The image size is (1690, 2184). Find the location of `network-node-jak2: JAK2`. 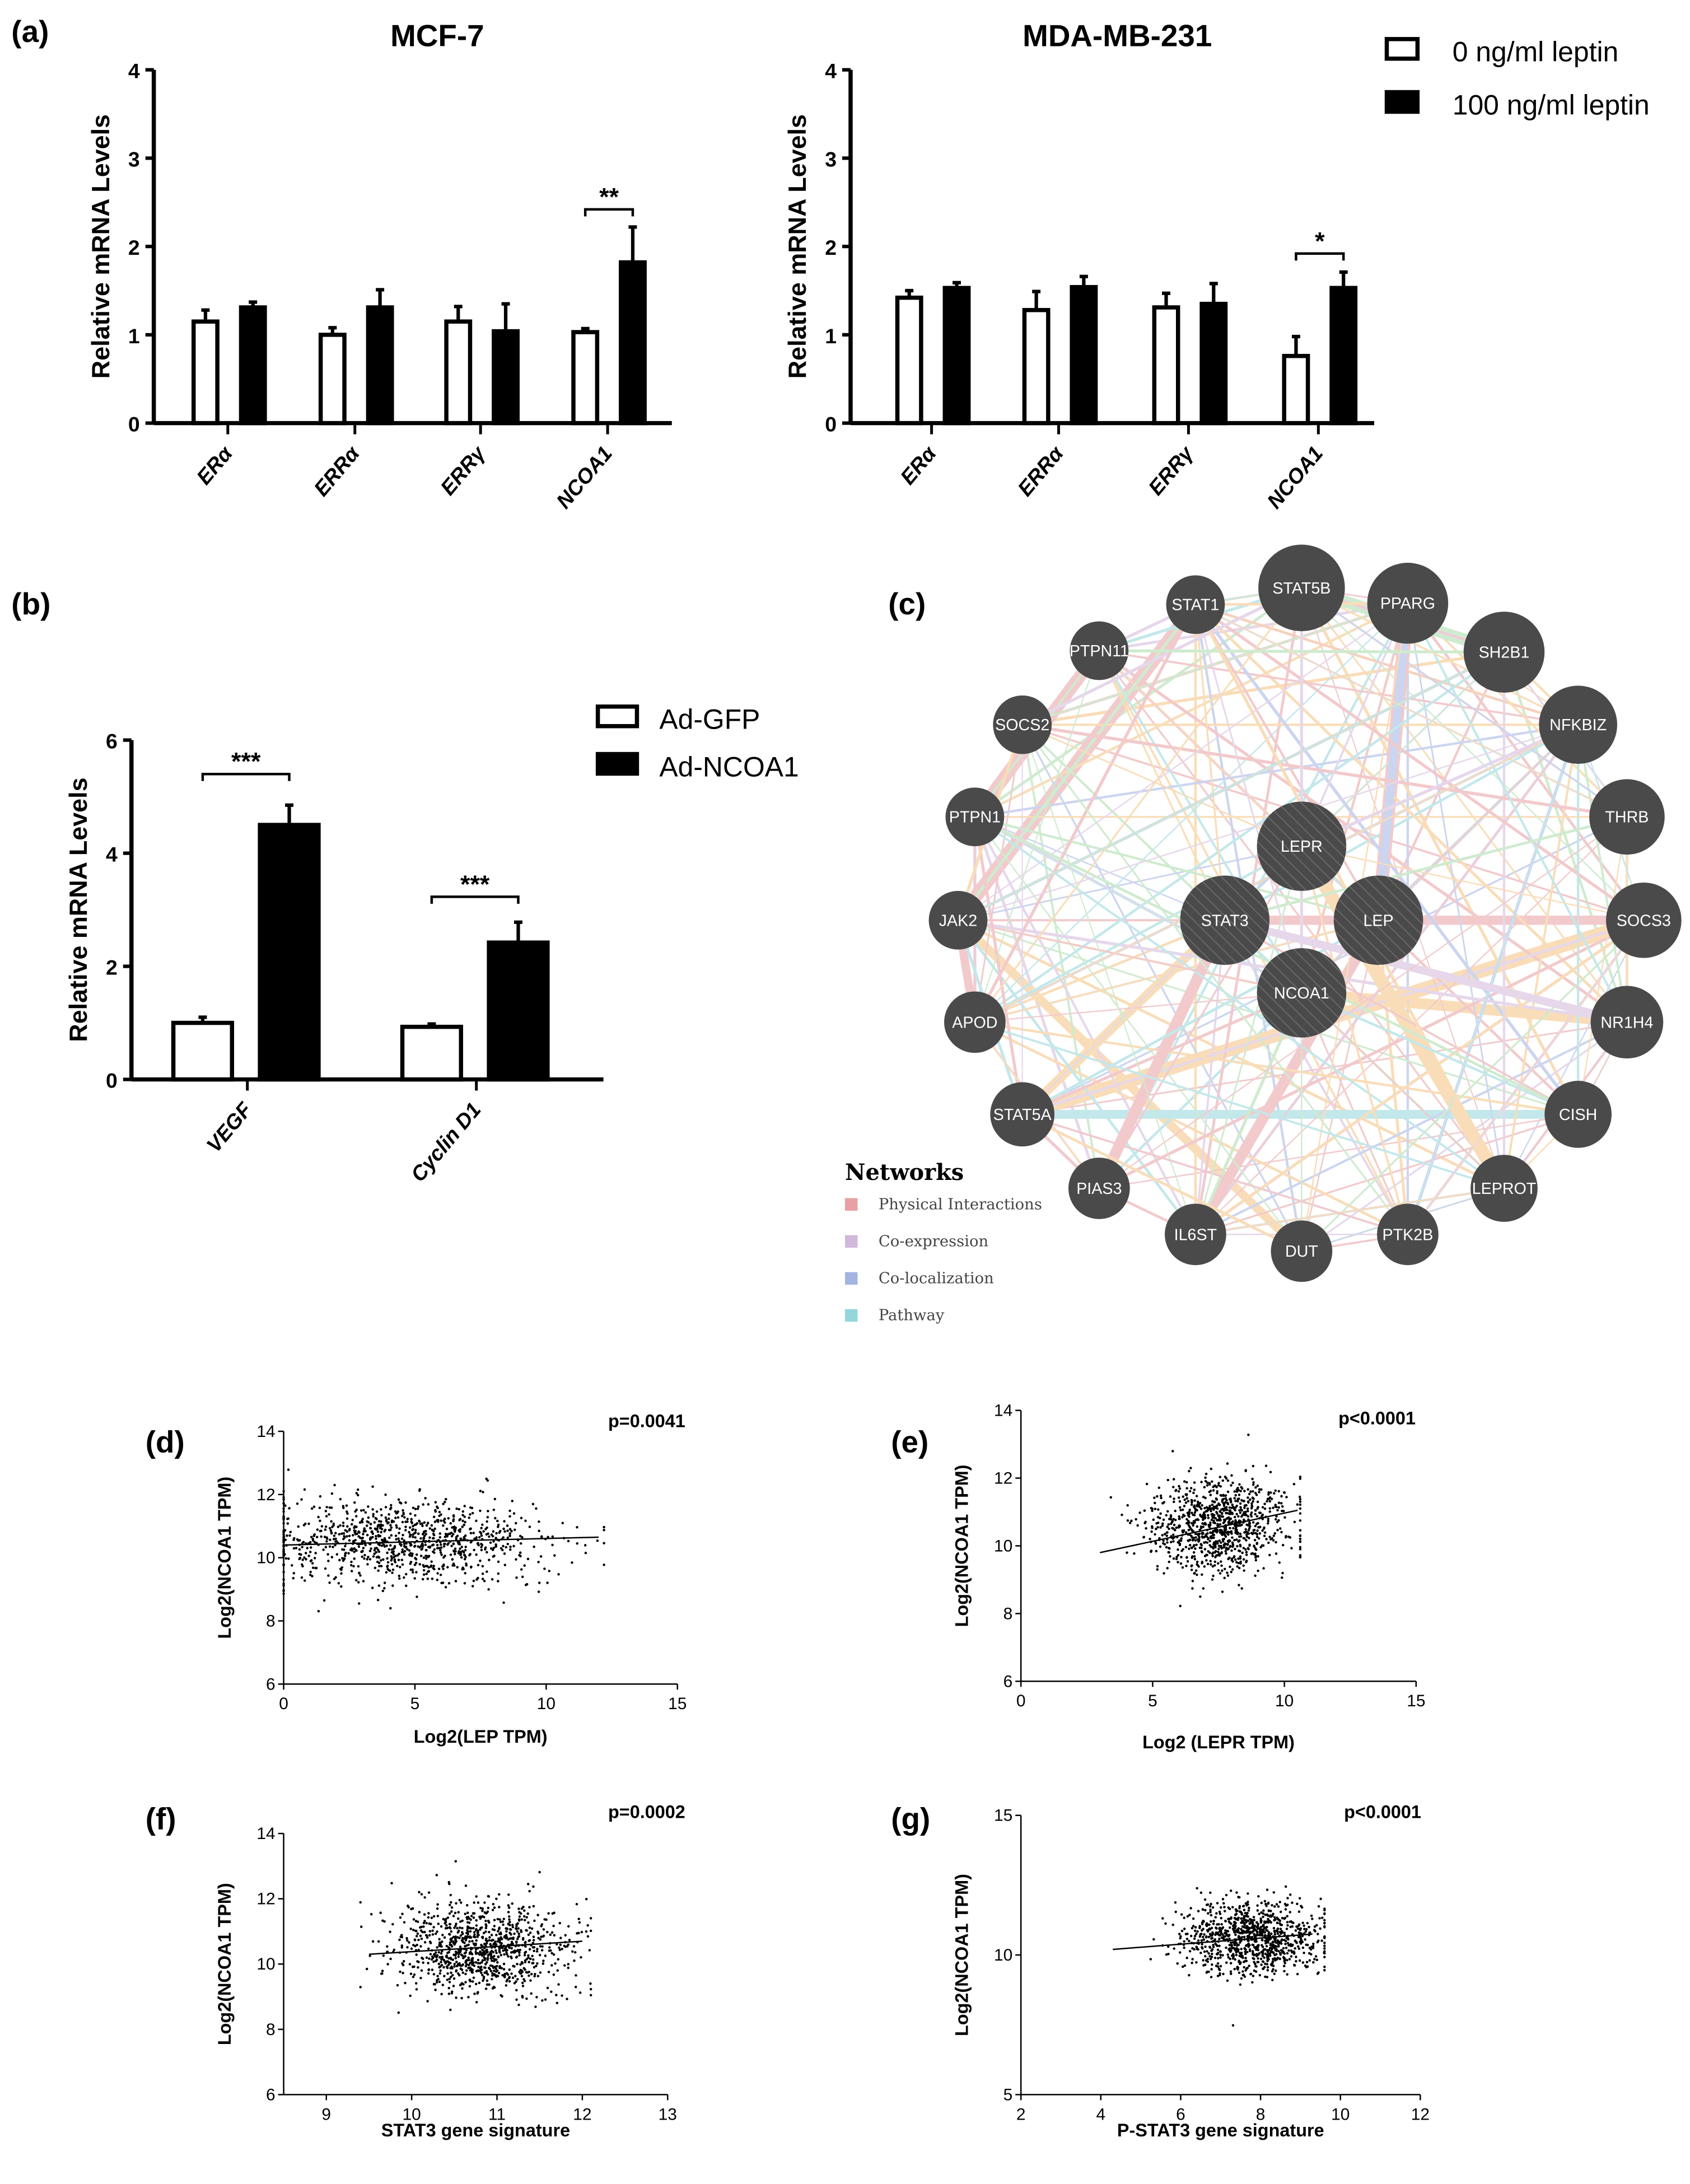

network-node-jak2: JAK2 is located at coordinates (958, 920).